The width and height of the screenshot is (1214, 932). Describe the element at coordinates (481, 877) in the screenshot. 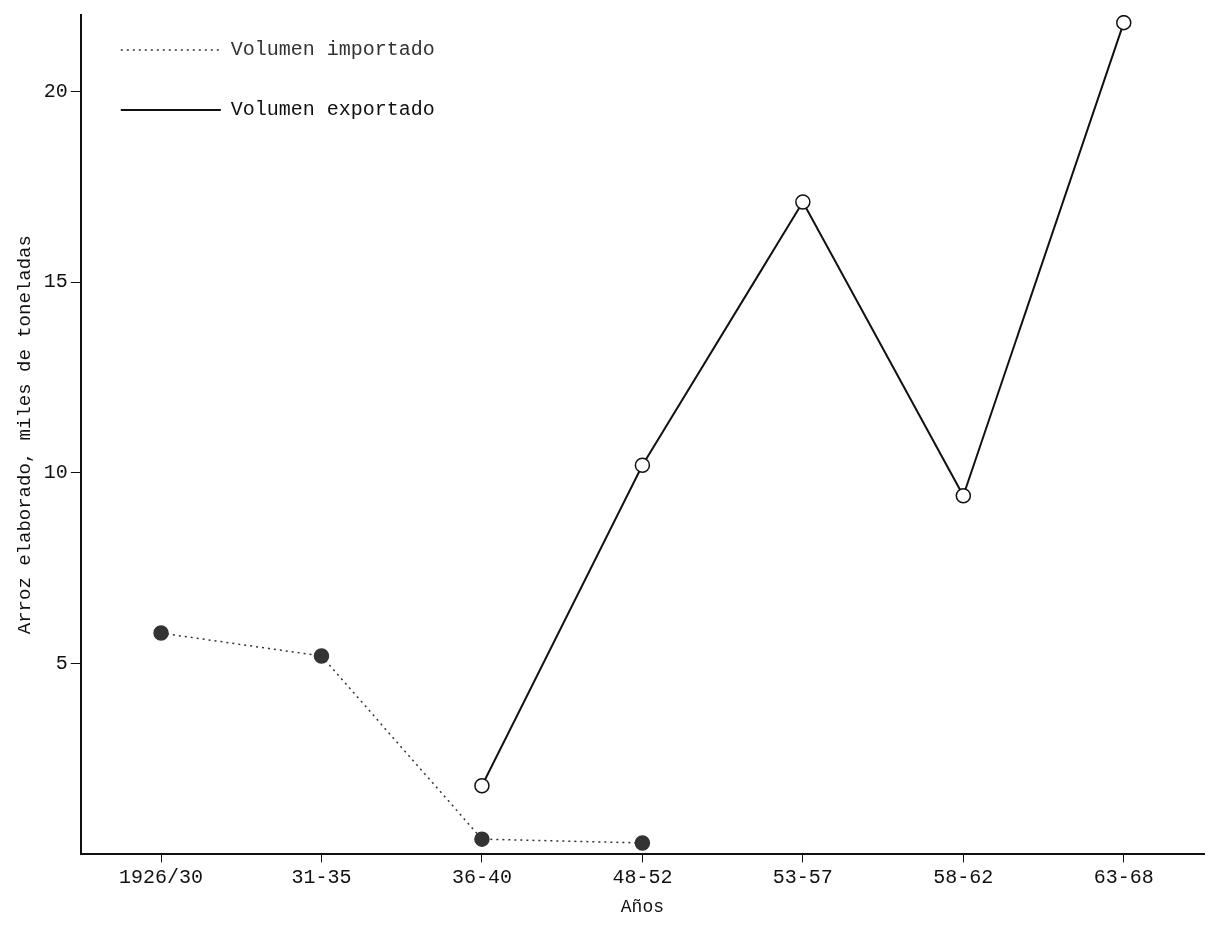

I see `x-tick-label: 36-40` at that location.